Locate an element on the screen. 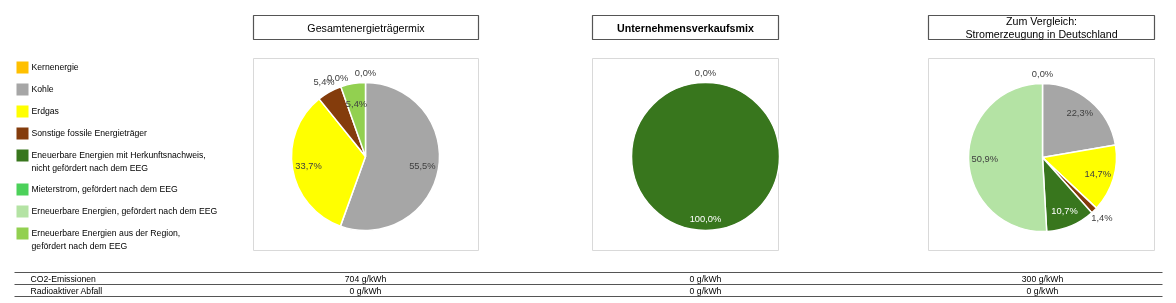 Image resolution: width=1176 pixels, height=303 pixels. chart-title: Gesamtenergieträgermix is located at coordinates (366, 27).